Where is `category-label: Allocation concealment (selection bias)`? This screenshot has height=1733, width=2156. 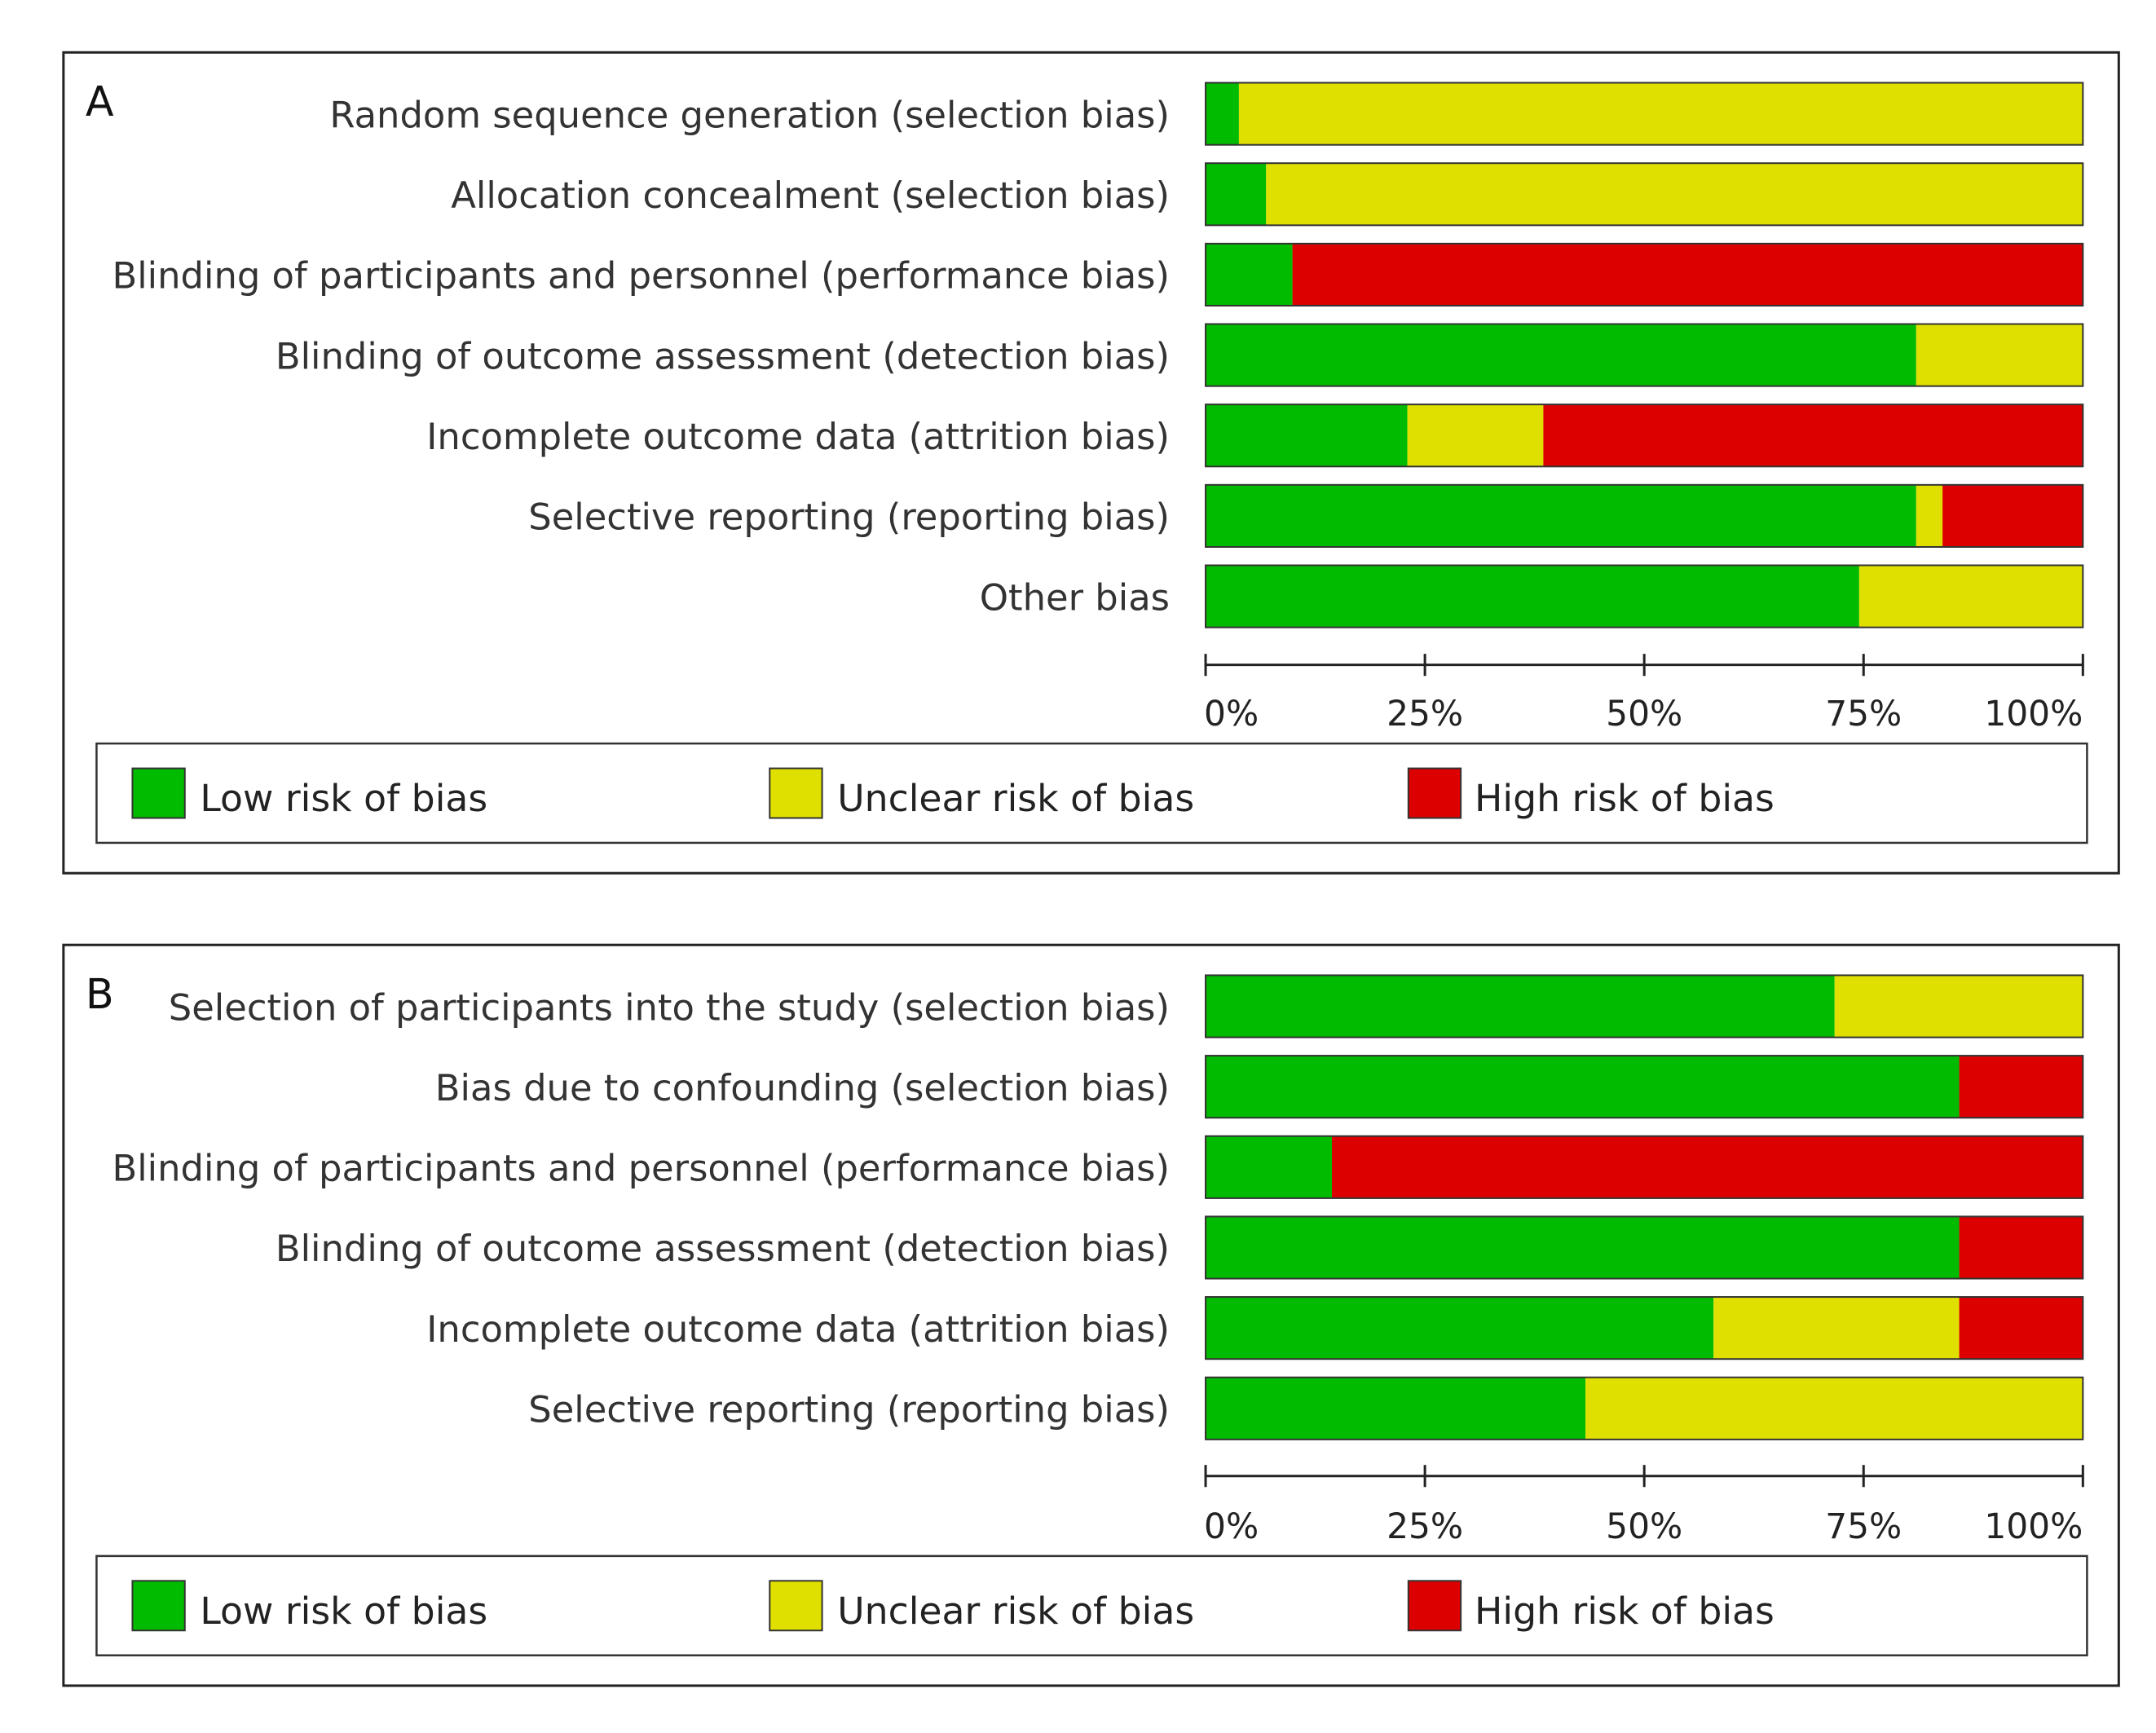 category-label: Allocation concealment (selection bias) is located at coordinates (810, 195).